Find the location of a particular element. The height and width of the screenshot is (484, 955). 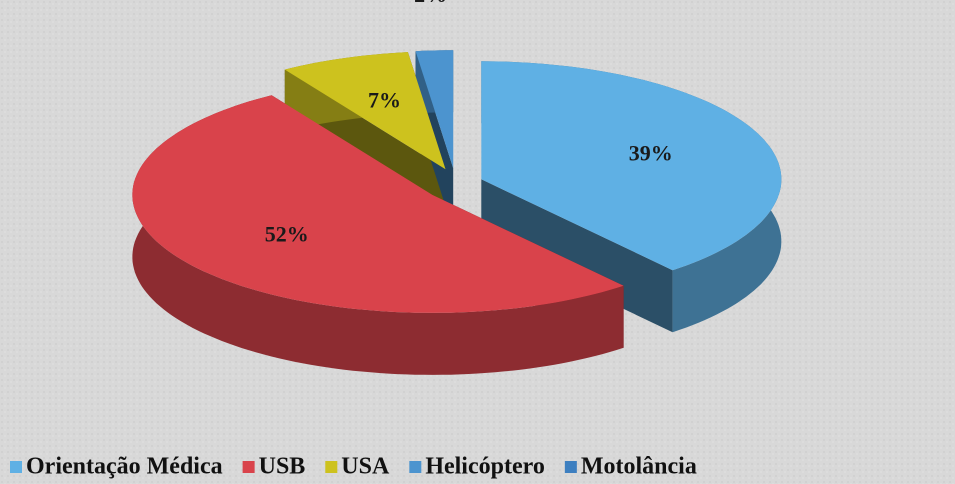

data-label: 39% is located at coordinates (651, 152).